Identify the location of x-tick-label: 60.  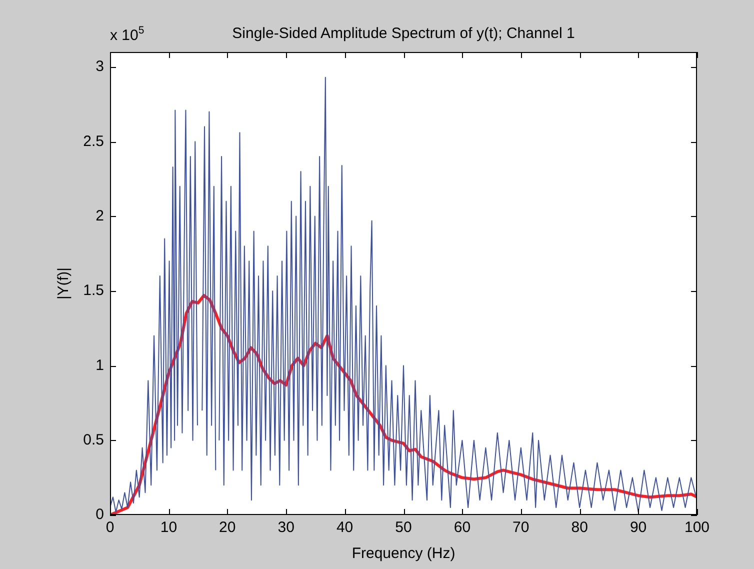
(462, 527).